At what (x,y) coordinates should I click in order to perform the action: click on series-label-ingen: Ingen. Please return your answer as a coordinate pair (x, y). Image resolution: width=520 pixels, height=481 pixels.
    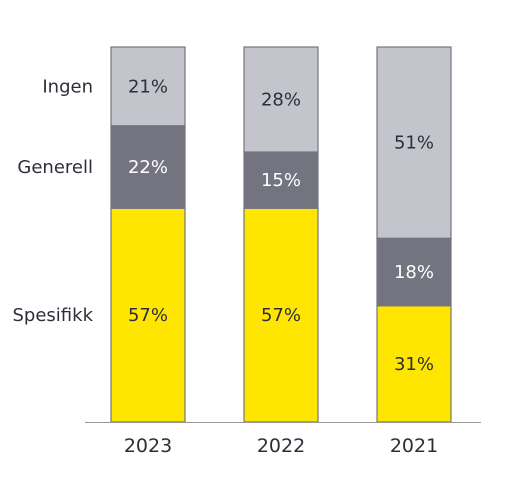
    Looking at the image, I should click on (67, 86).